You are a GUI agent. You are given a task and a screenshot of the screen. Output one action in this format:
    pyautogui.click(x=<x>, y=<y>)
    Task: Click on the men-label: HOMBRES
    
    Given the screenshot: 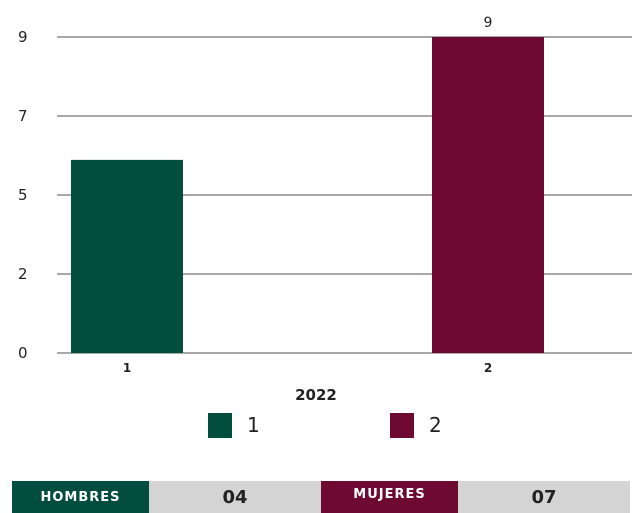 What is the action you would take?
    pyautogui.click(x=80, y=497)
    